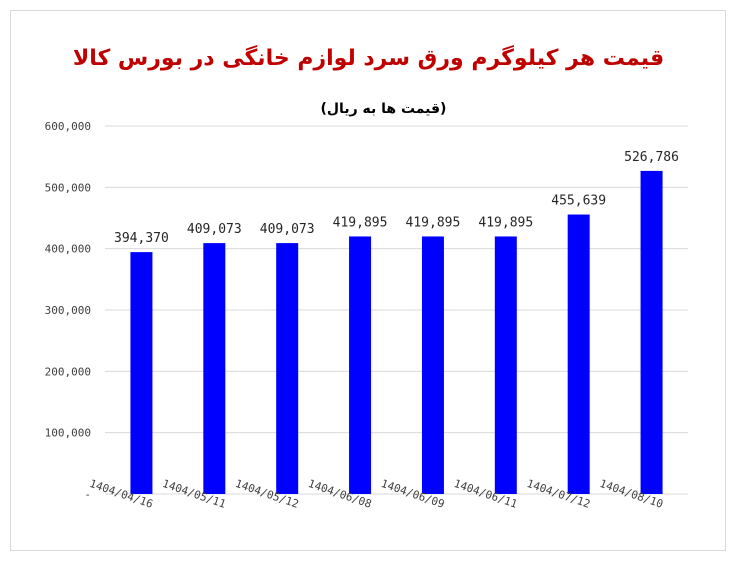  I want to click on y-tick-label: -, so click(87, 494).